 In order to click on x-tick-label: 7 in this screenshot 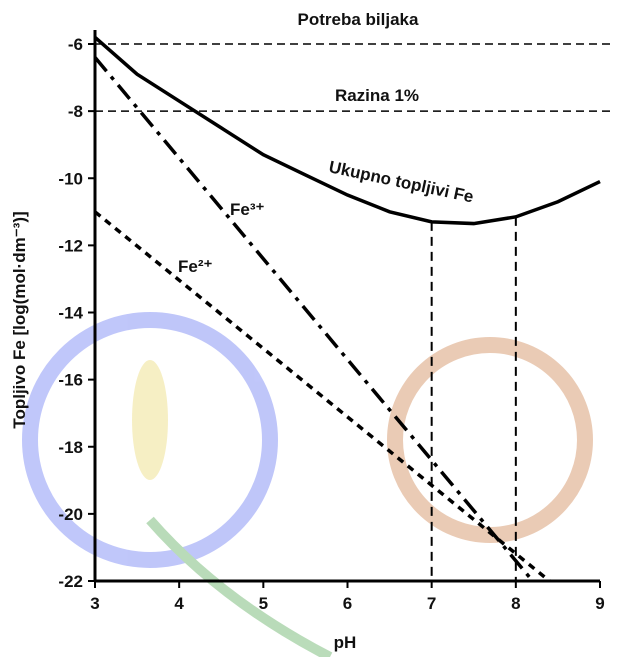, I will do `click(431, 603)`.